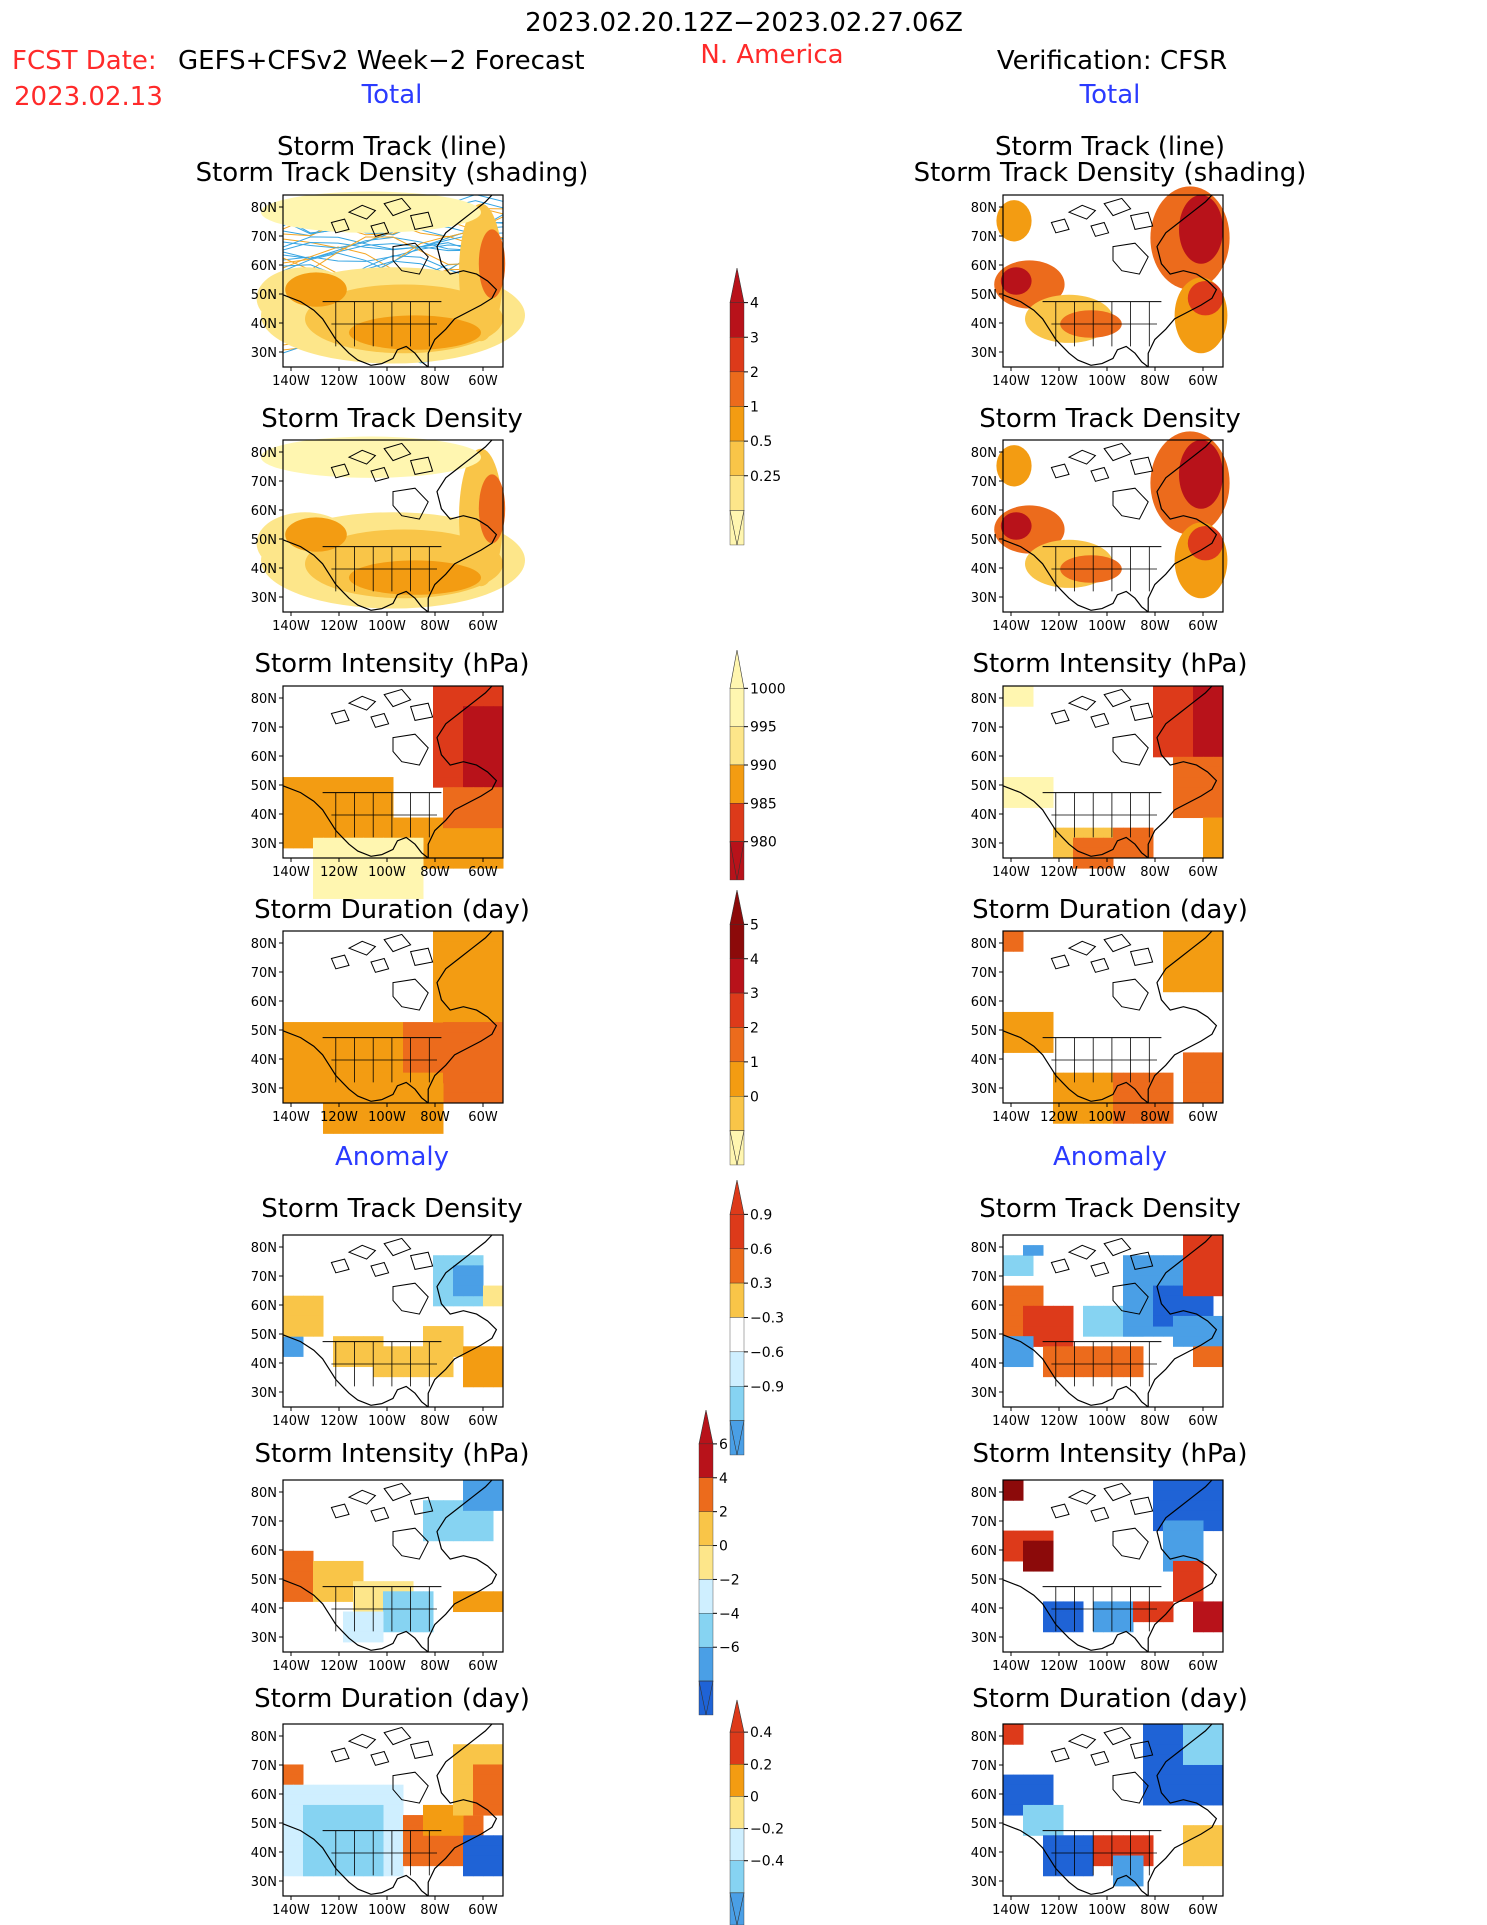  I want to click on colorbar-label: 0.3, so click(761, 1284).